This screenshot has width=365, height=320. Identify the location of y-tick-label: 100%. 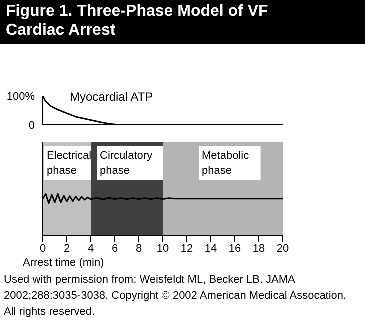
(21, 96).